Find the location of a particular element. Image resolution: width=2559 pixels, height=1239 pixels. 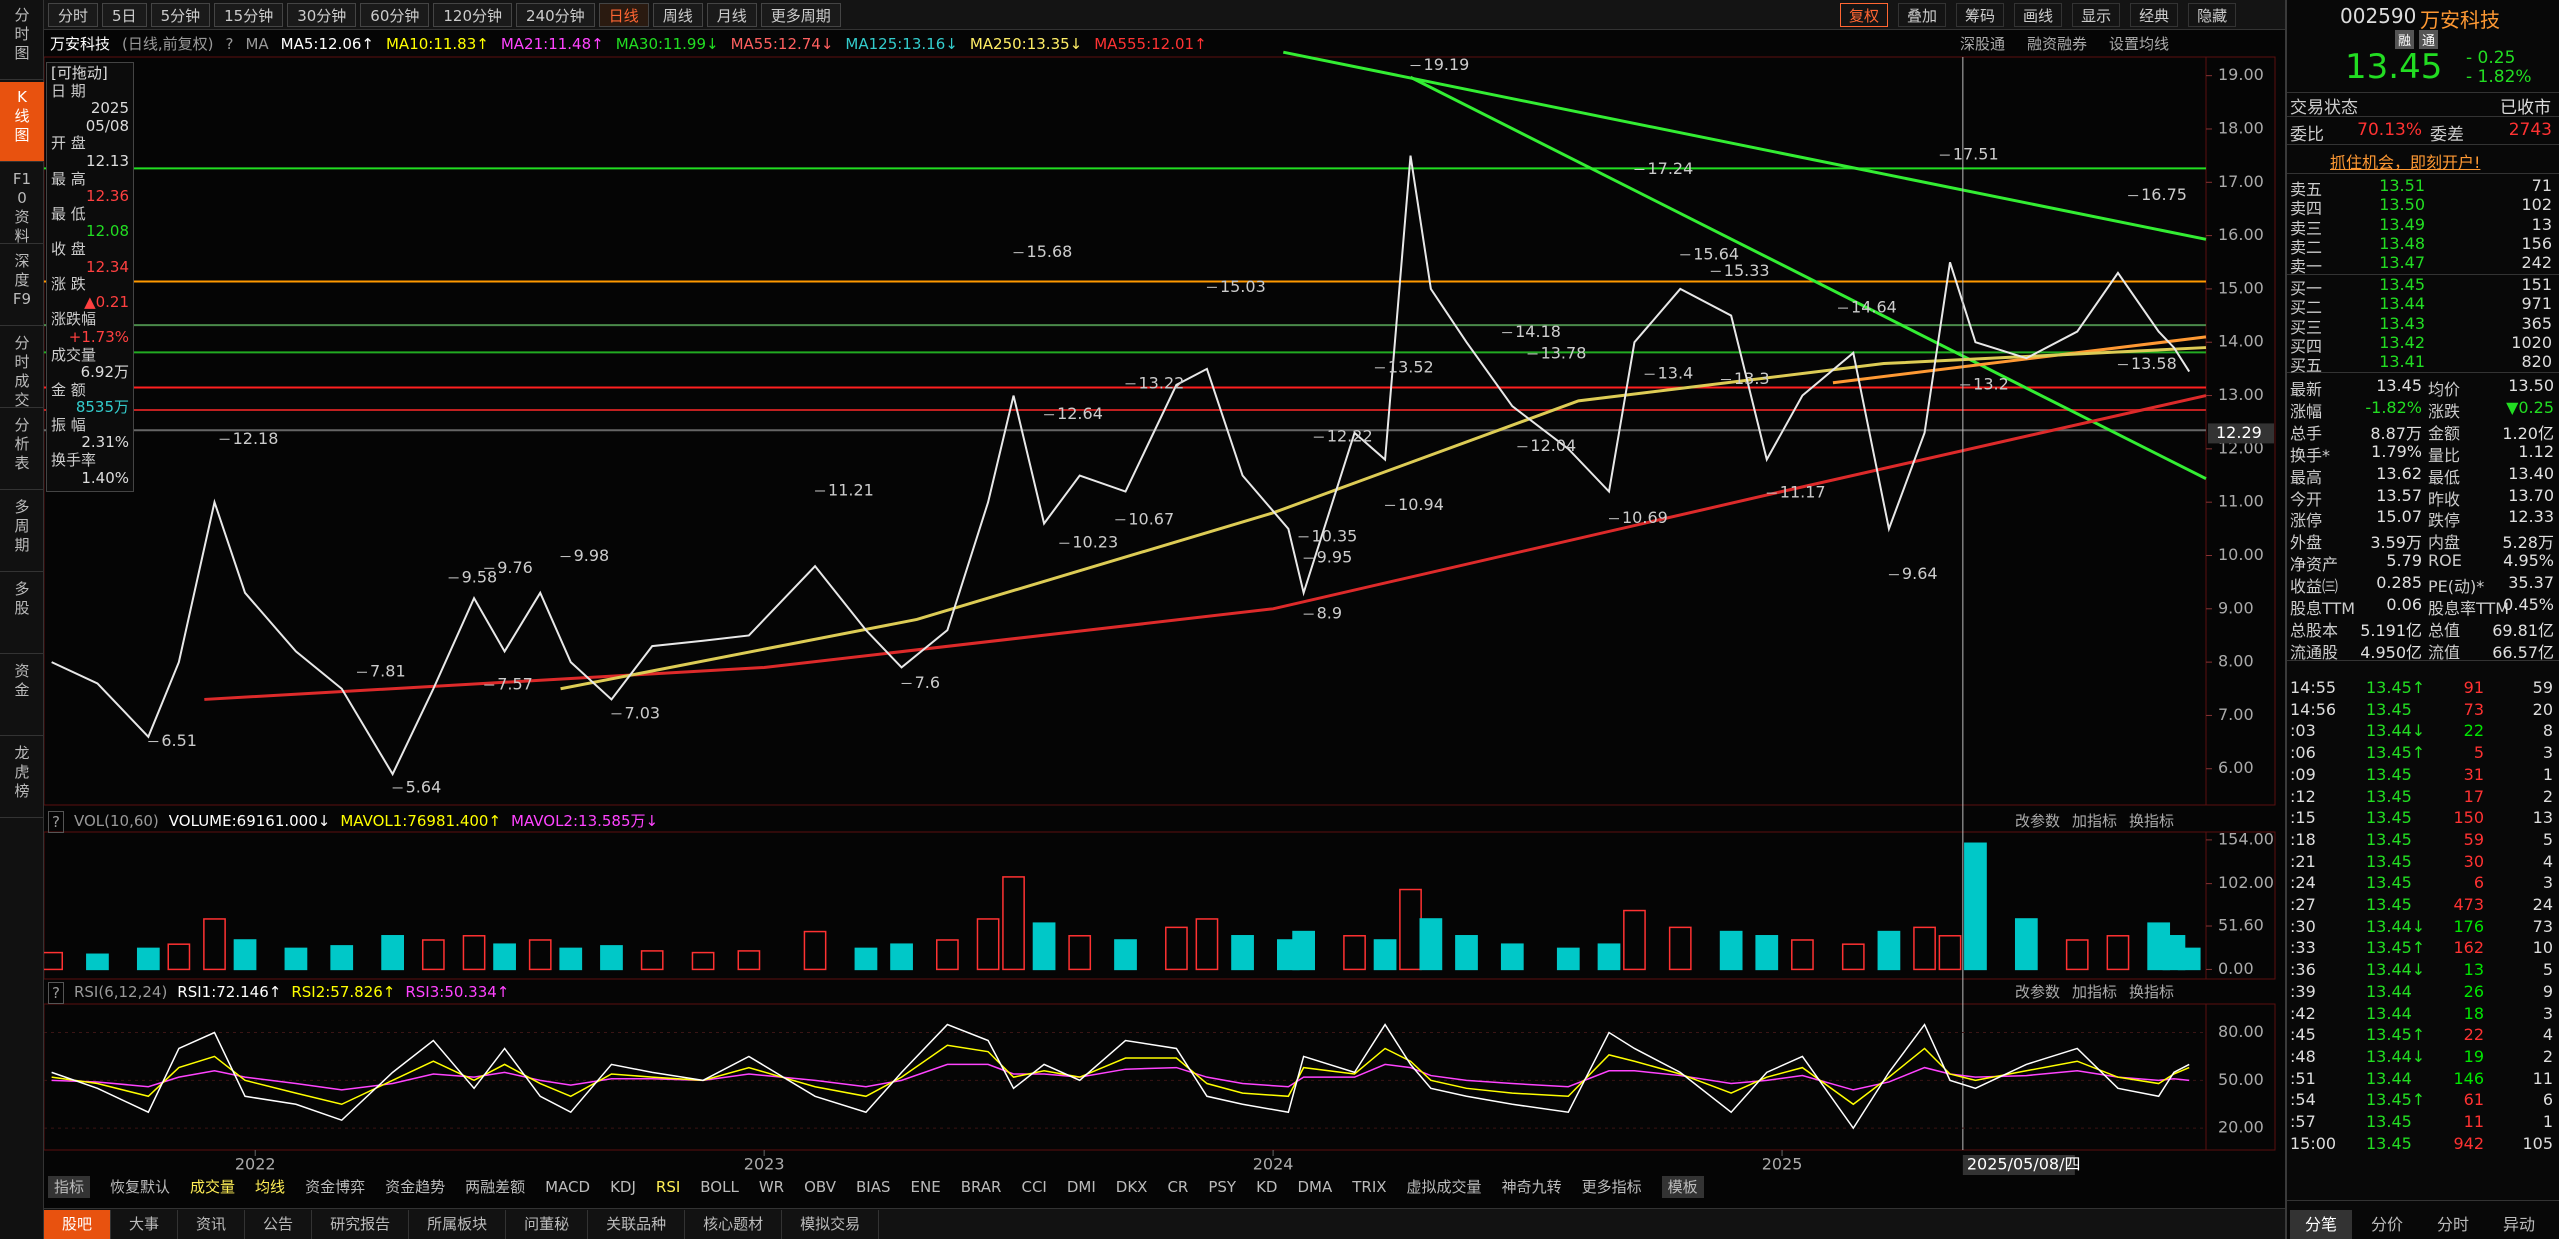

indicator-tab: 均线 is located at coordinates (270, 1187).